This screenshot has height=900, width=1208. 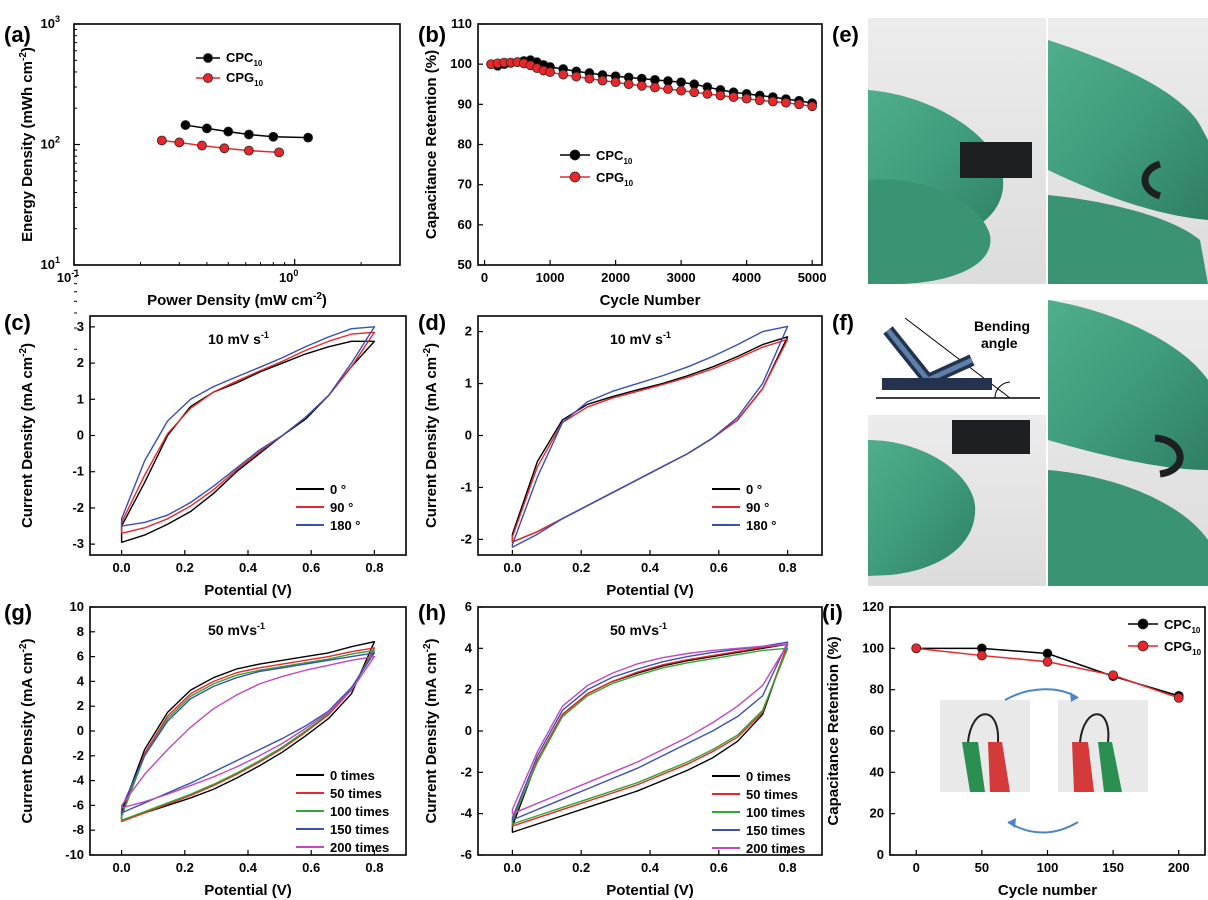 What do you see at coordinates (982, 867) in the screenshot?
I see `x-tick-label: 50` at bounding box center [982, 867].